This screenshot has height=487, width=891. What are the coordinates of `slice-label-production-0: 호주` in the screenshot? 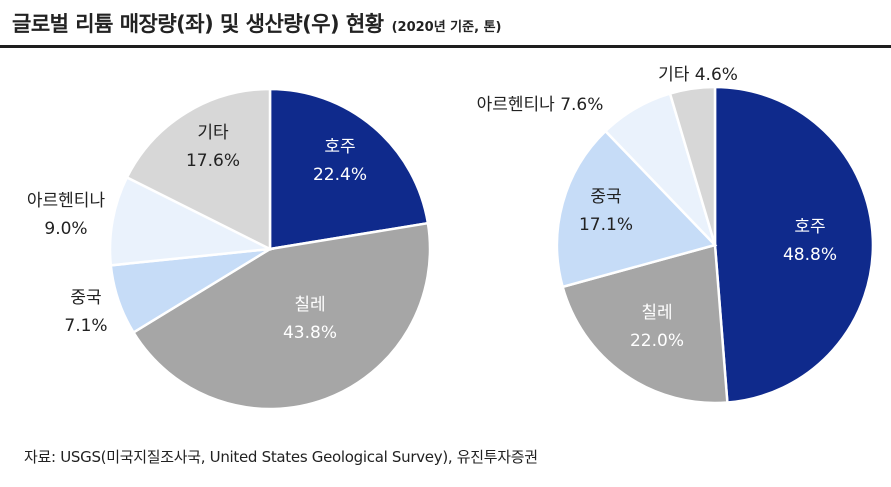 It's located at (809, 227).